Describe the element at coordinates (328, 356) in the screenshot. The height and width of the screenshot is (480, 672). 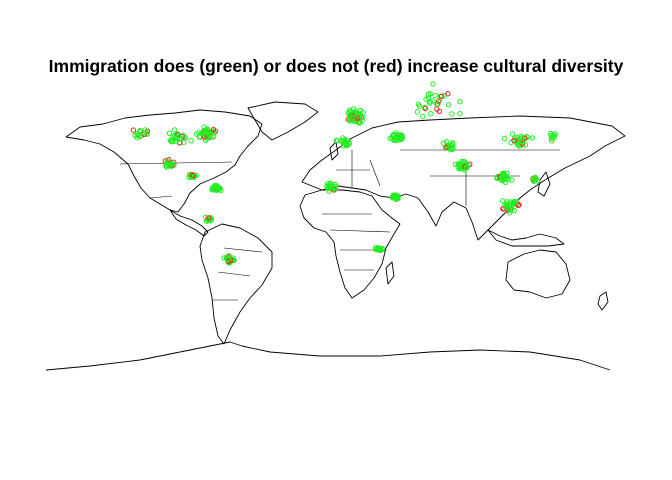
I see `antarctica-outline` at that location.